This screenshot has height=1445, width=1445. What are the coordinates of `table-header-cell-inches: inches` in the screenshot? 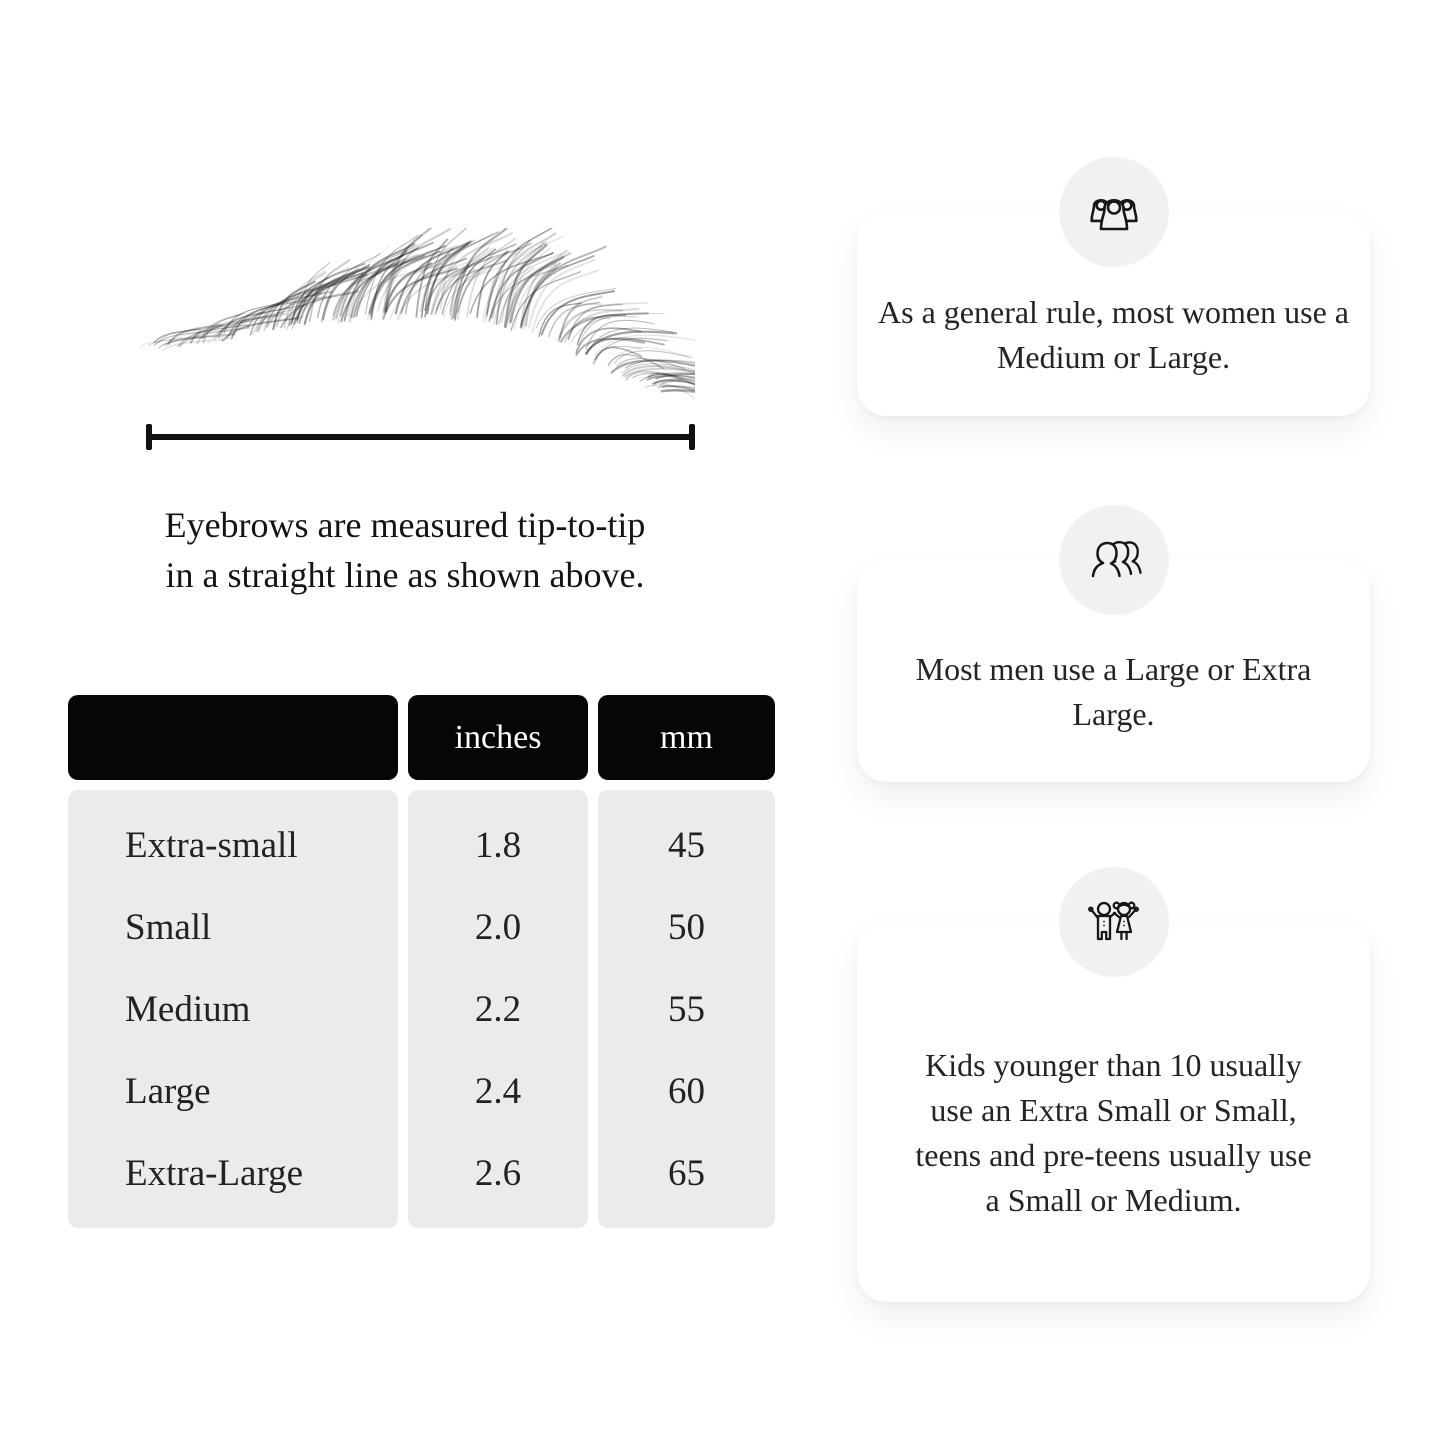 It's located at (498, 737).